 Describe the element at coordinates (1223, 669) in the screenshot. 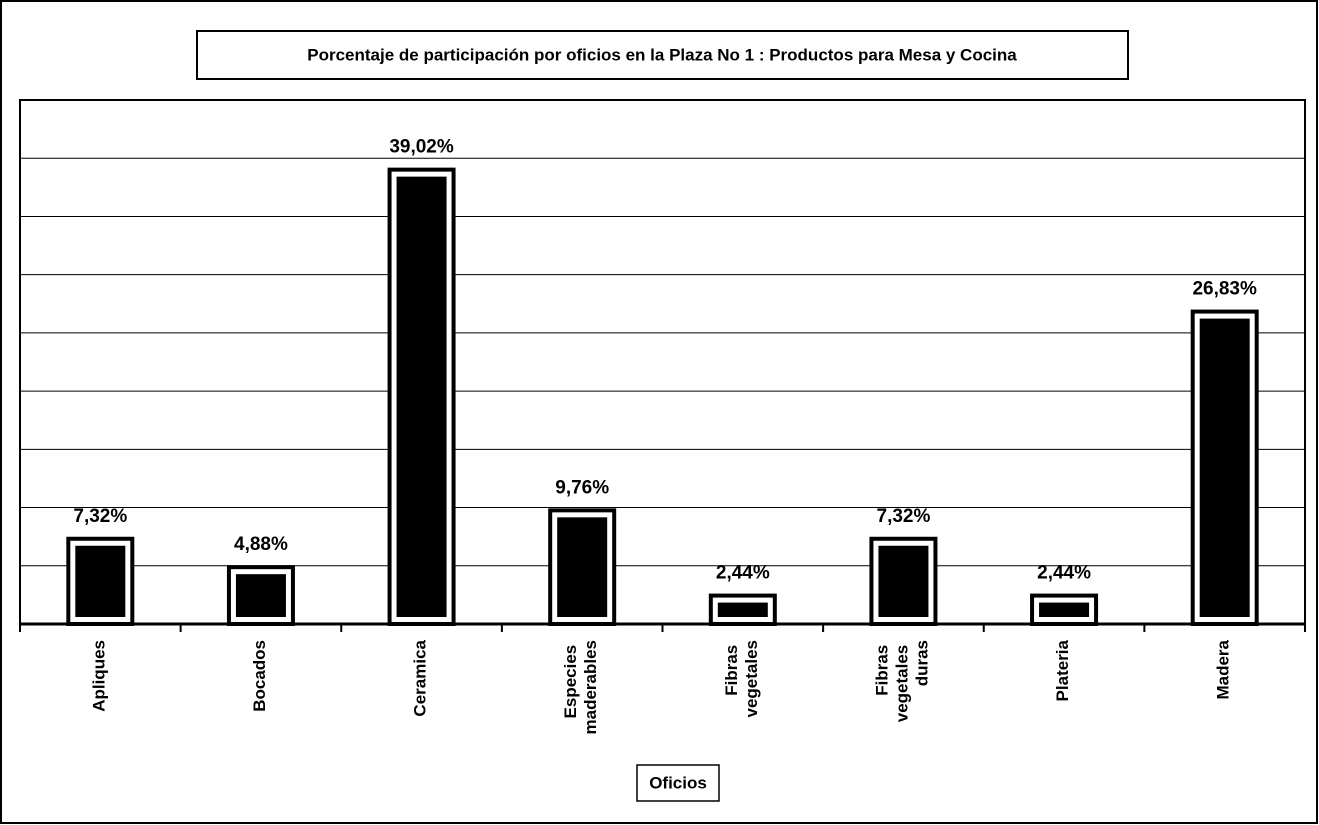

I see `x-tick-label: Madera` at that location.